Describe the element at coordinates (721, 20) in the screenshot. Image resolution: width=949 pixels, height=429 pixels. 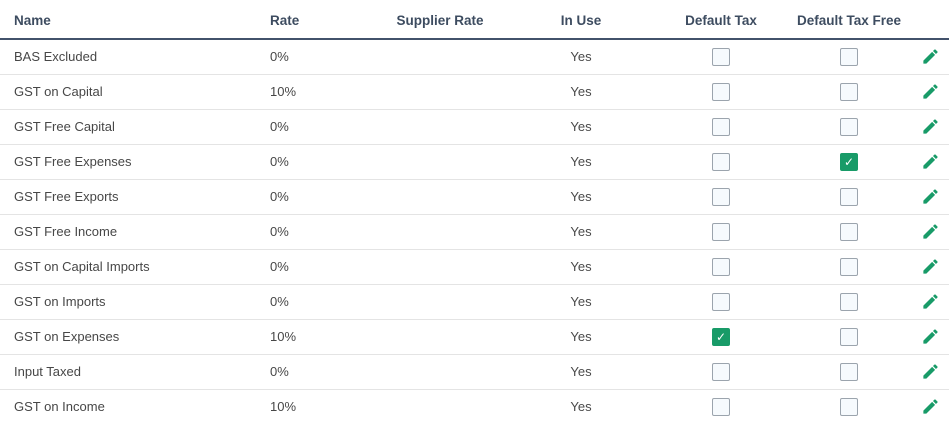
I see `column-header-default-tax: Default Tax` at that location.